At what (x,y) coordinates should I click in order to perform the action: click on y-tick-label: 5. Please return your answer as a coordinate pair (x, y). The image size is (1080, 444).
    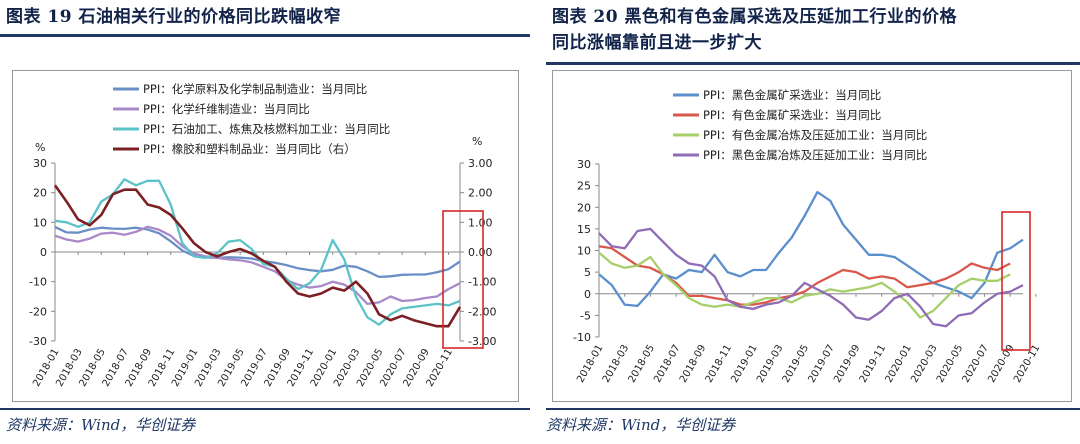
    Looking at the image, I should click on (587, 272).